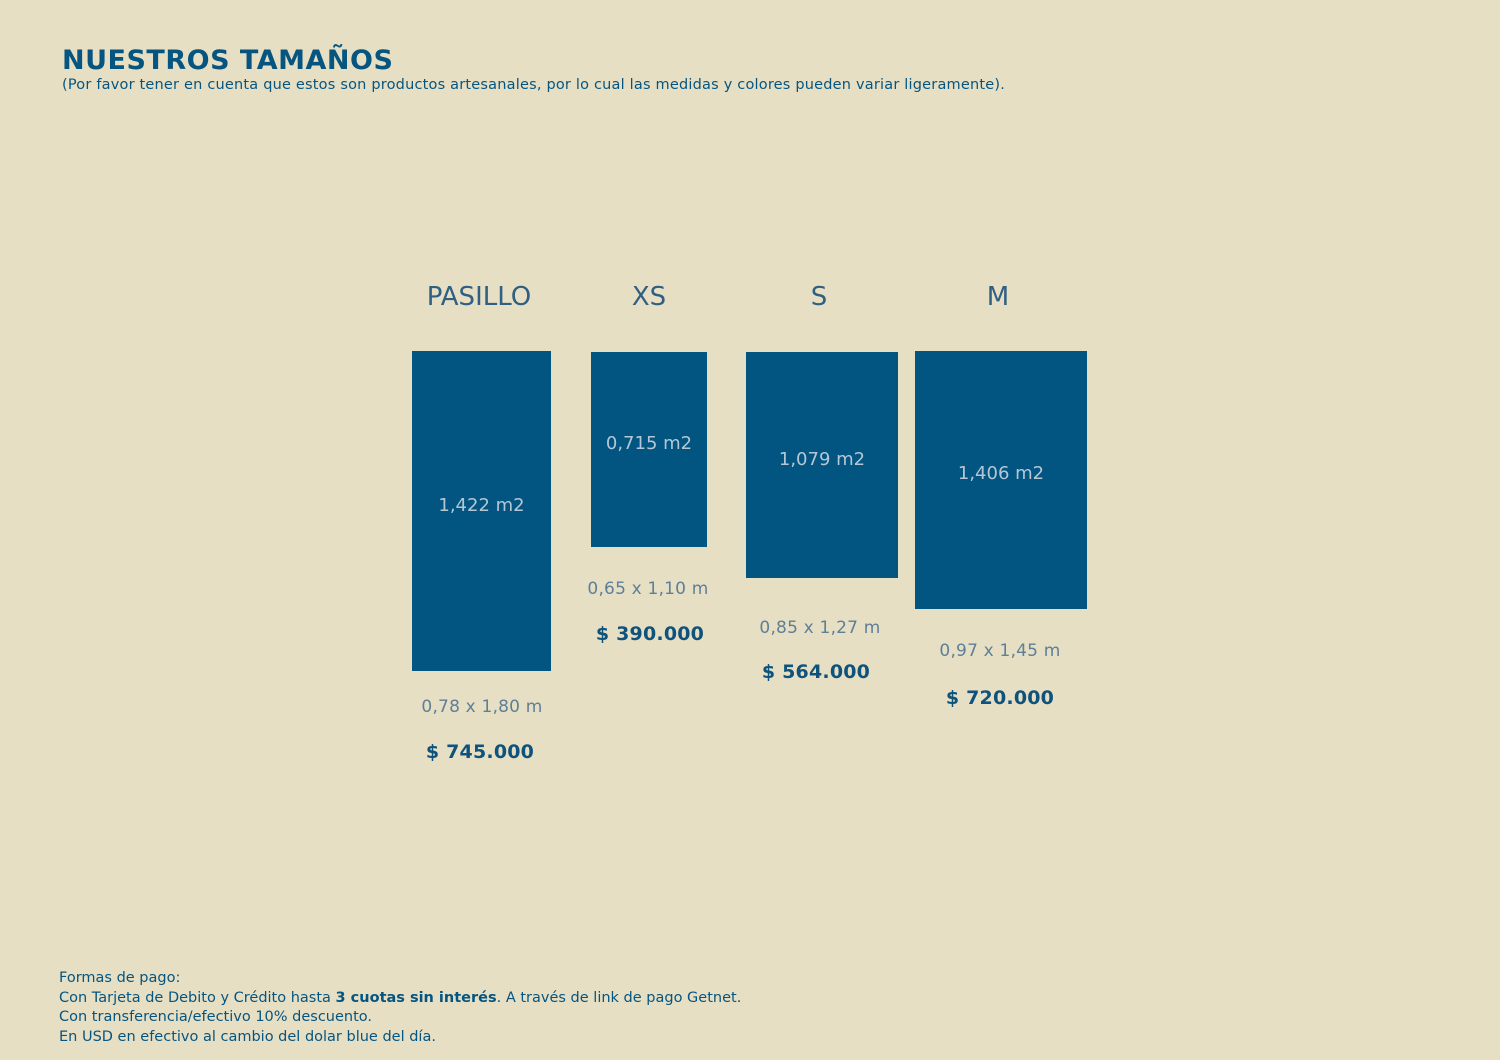 The height and width of the screenshot is (1060, 1500). I want to click on payment-installments: 3 cuotas sin interés, so click(416, 997).